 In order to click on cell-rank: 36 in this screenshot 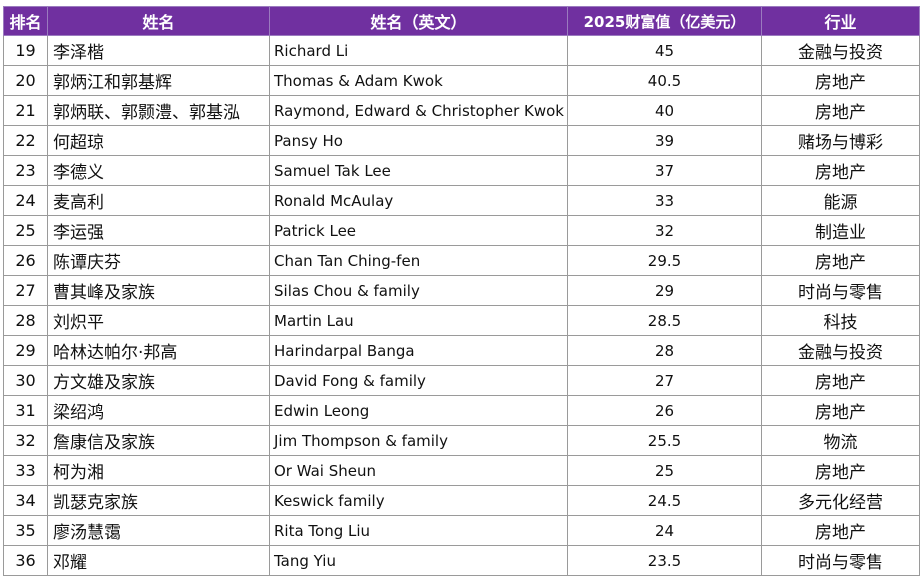, I will do `click(25, 560)`.